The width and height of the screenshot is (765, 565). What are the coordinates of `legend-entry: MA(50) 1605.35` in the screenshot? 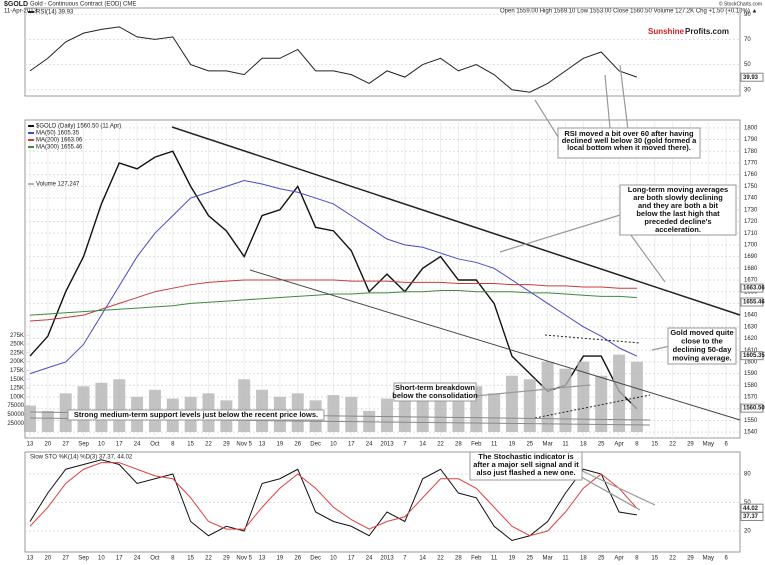 It's located at (58, 134).